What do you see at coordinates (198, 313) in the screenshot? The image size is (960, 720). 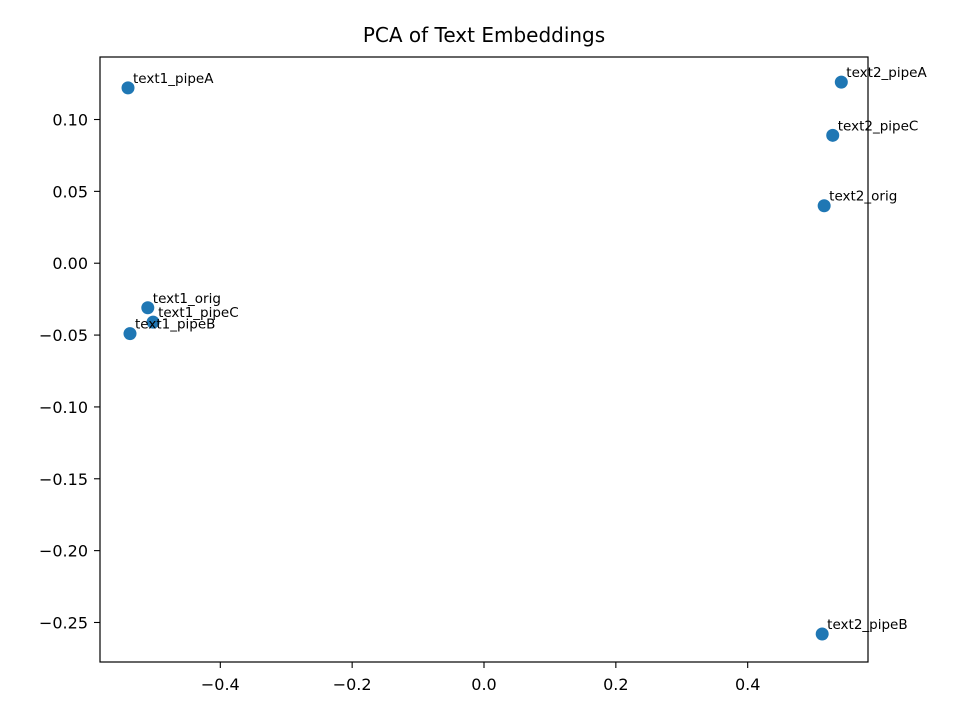 I see `data-point-label: text1_pipeC` at bounding box center [198, 313].